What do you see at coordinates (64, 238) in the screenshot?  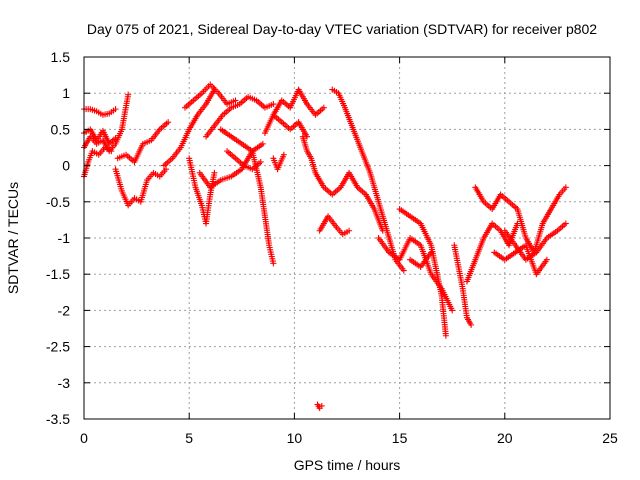 I see `y-tick-label: -1` at bounding box center [64, 238].